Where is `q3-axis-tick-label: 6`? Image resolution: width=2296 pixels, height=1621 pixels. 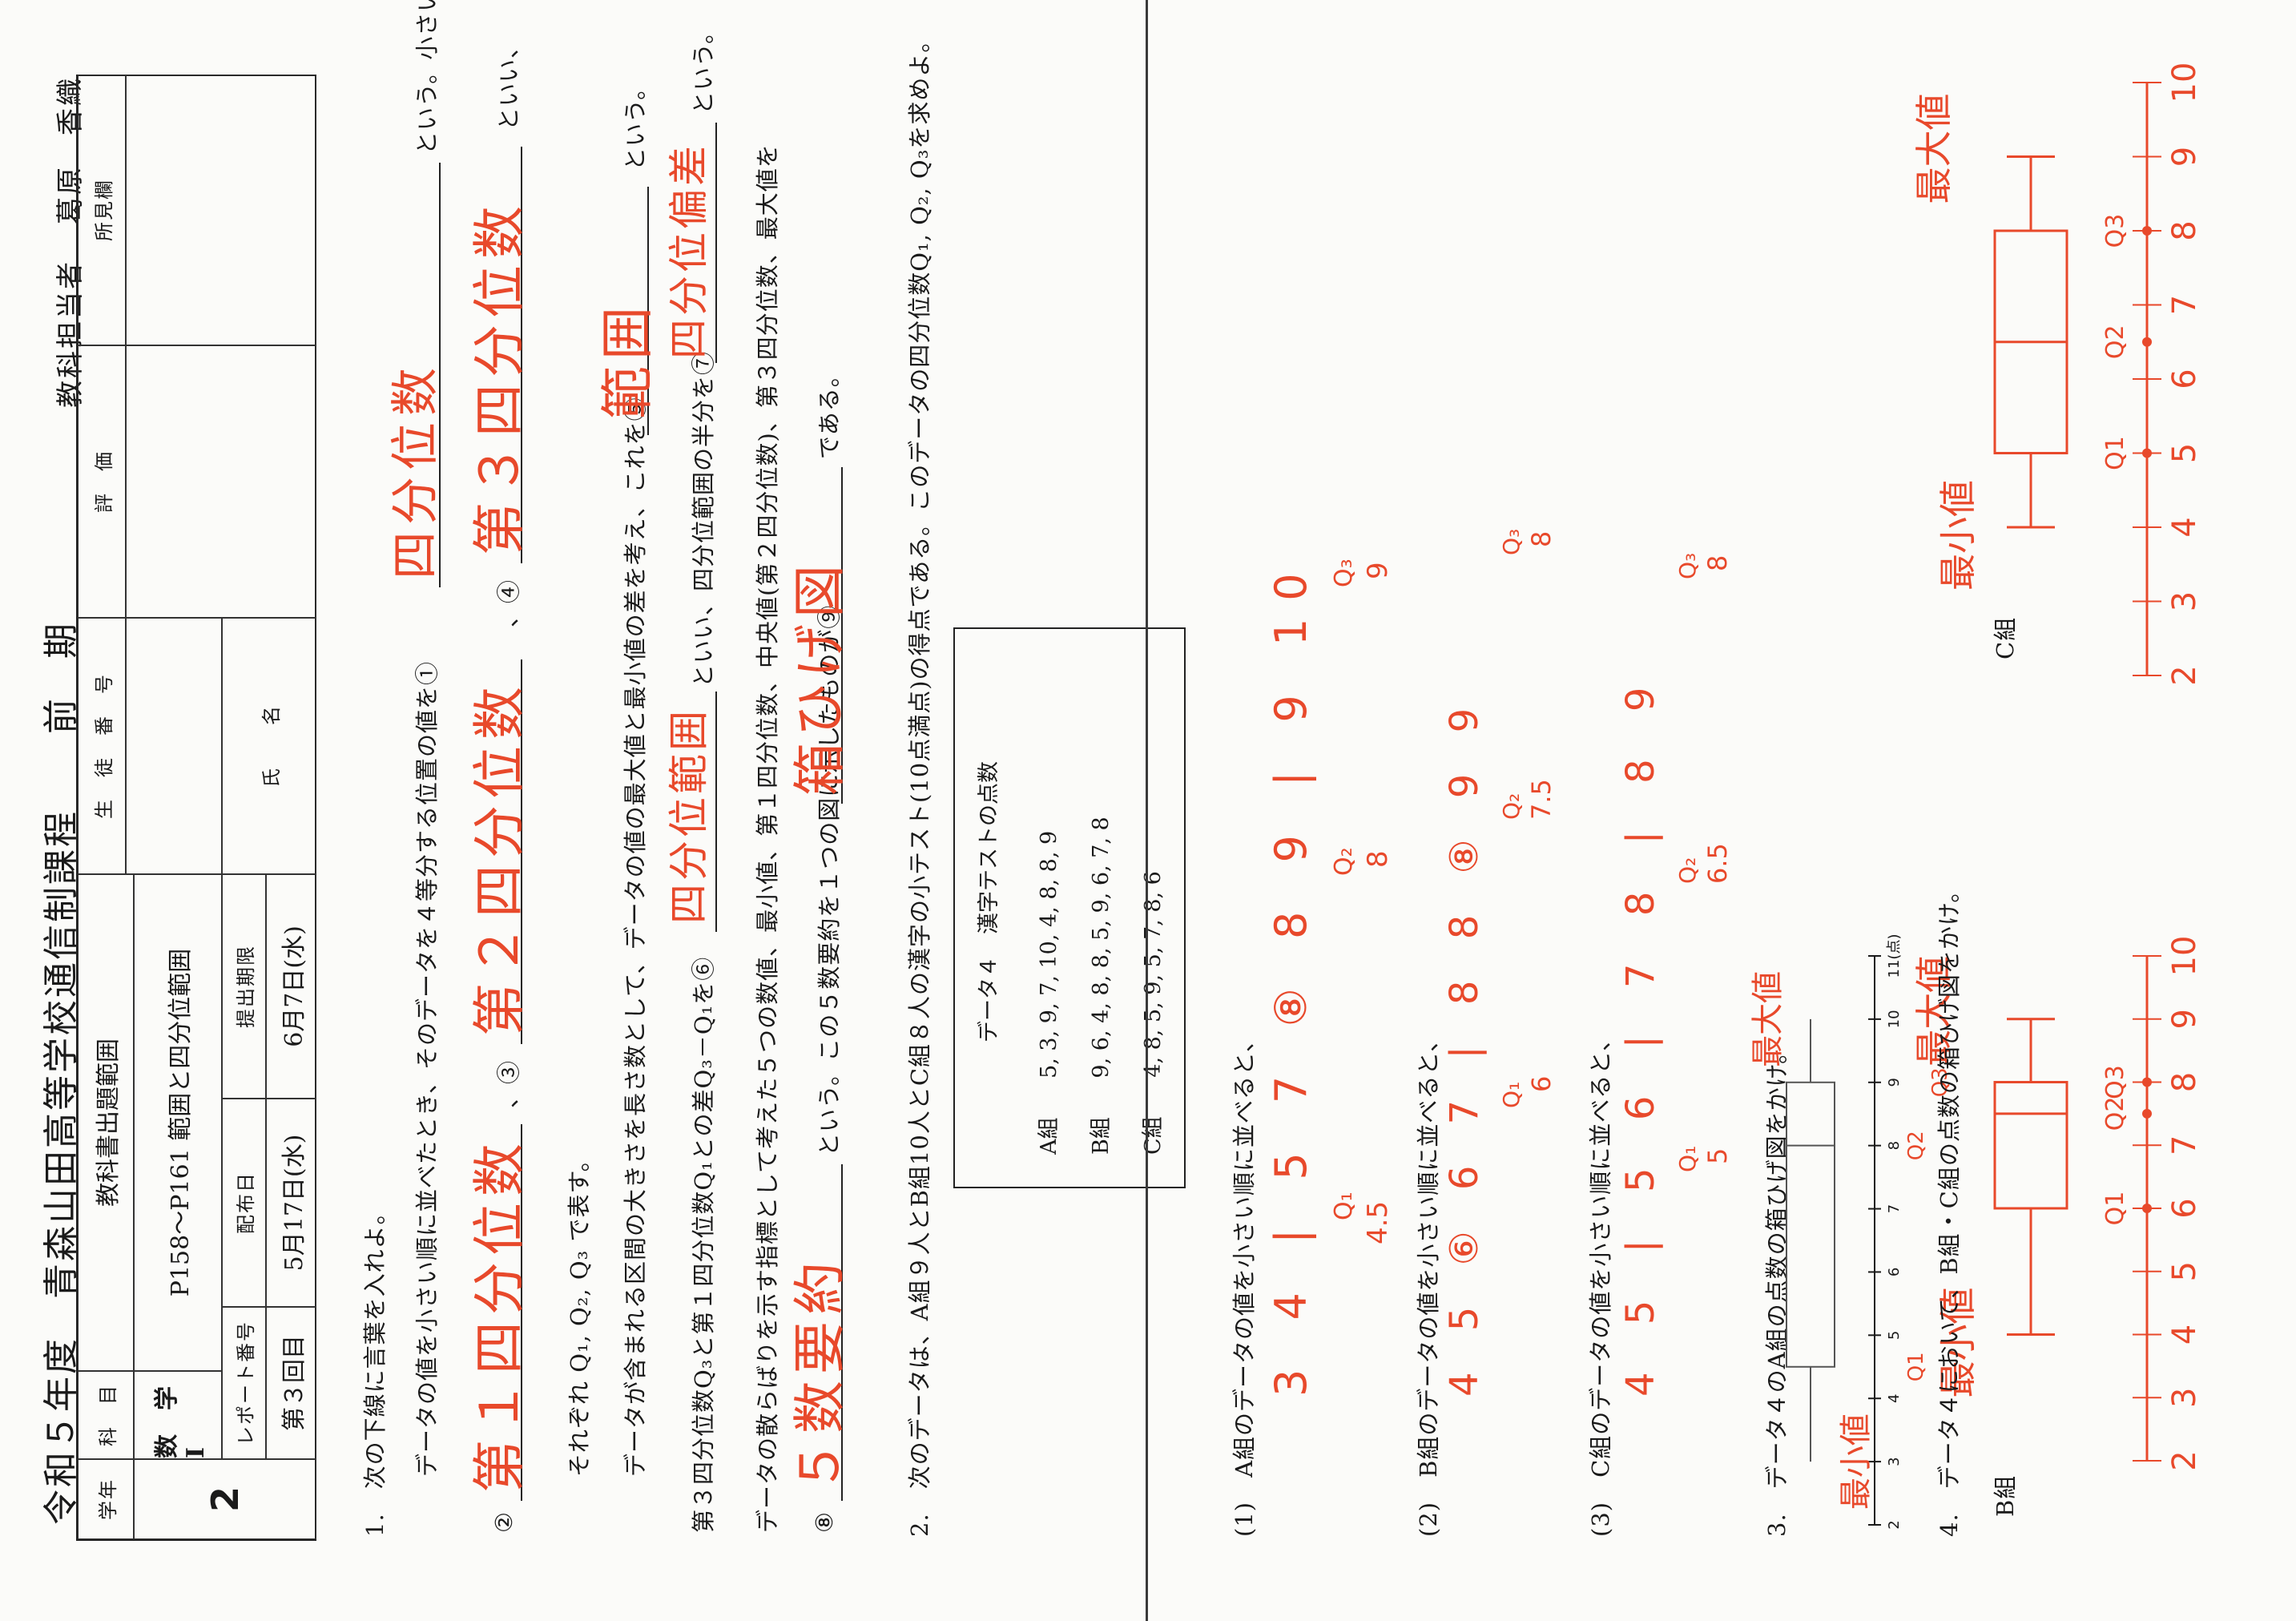
q3-axis-tick-label: 6 is located at coordinates (1894, 1272).